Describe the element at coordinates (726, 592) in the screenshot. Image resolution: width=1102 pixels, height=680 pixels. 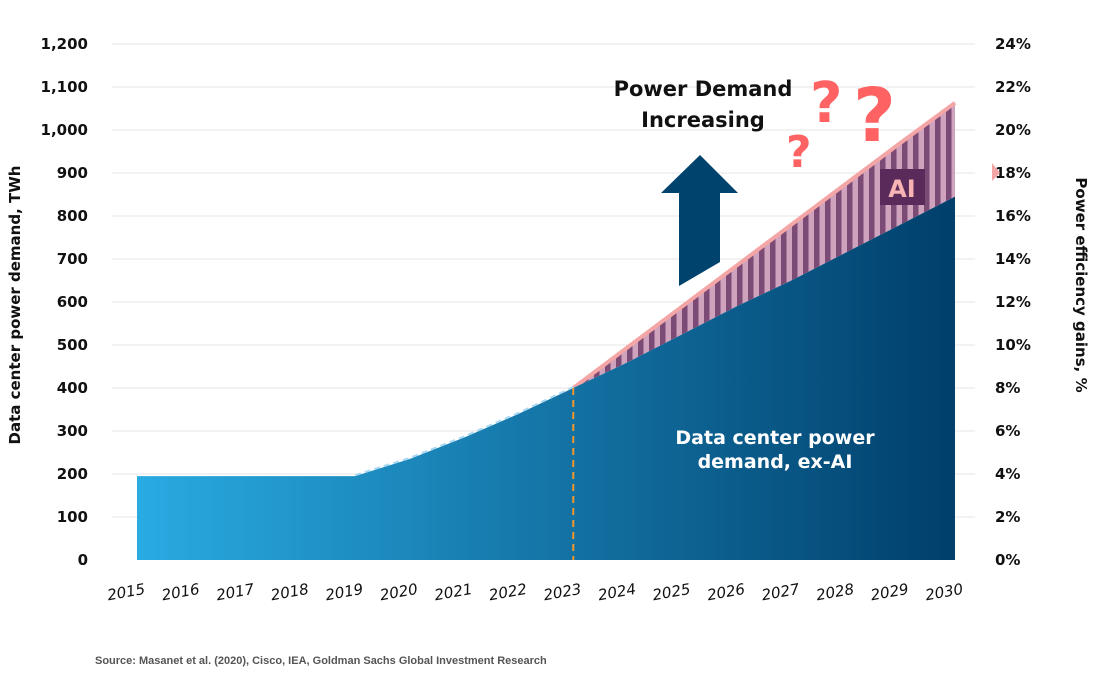
I see `x-tick-label: 2026` at that location.